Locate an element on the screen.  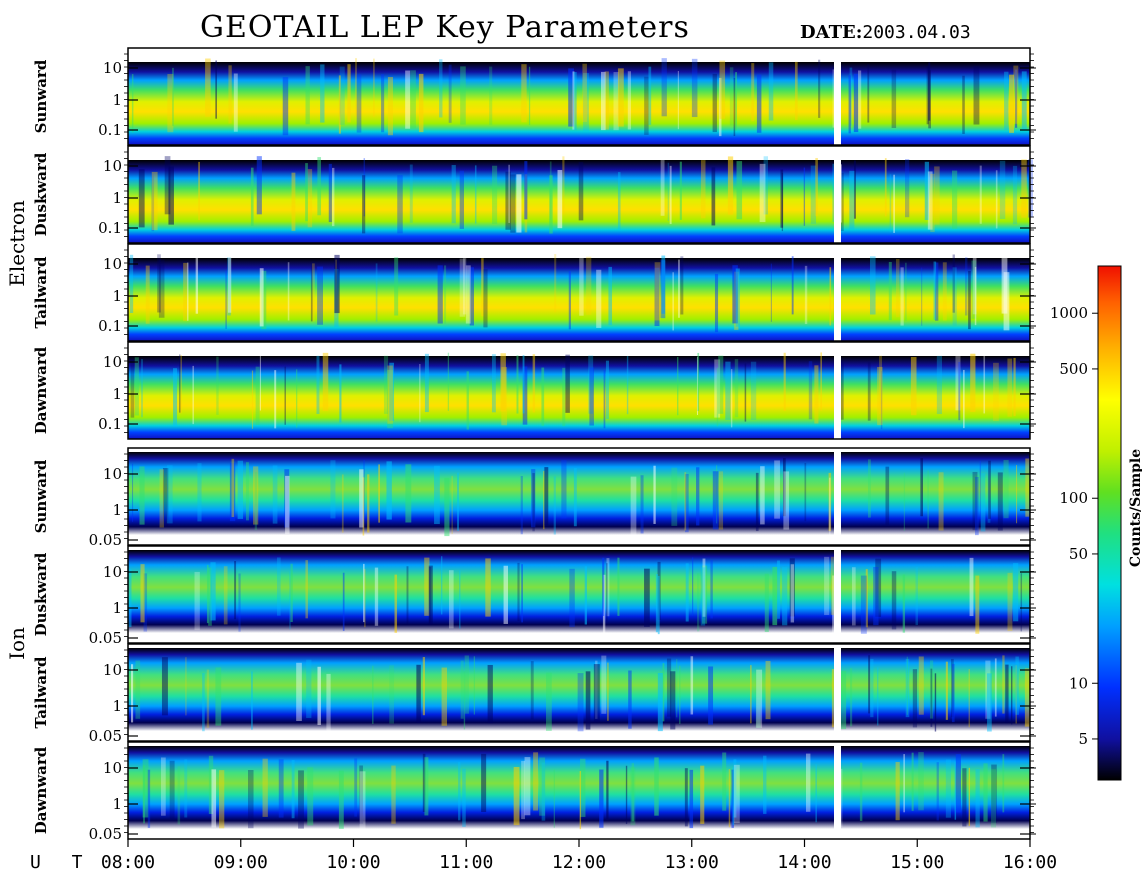
x-tick-label: 09:00 is located at coordinates (241, 862).